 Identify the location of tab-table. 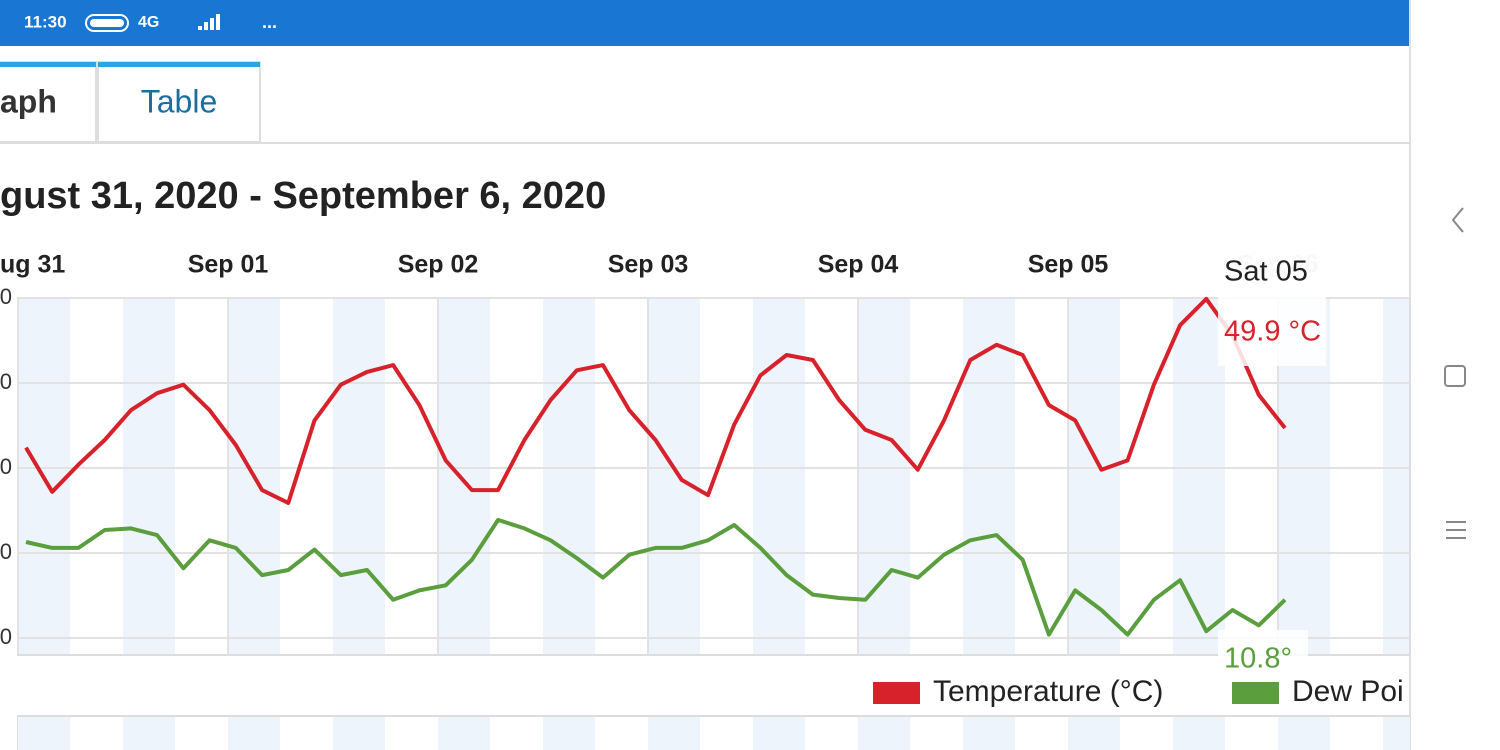
(179, 102).